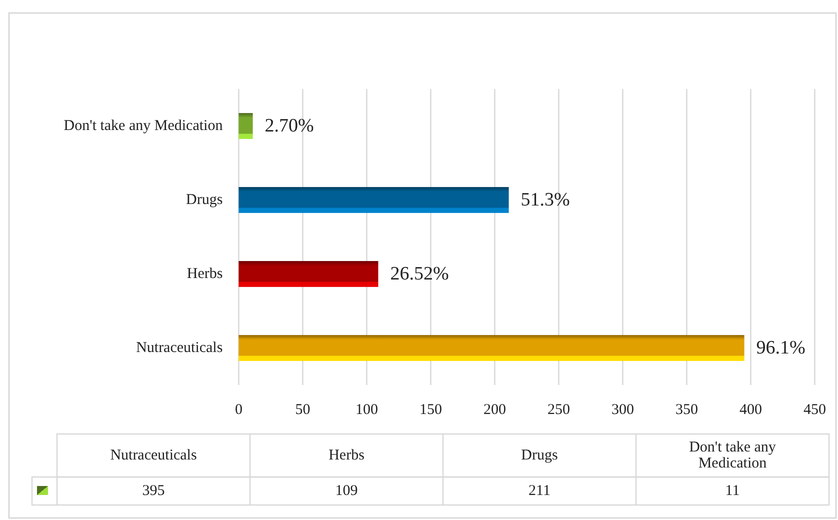  What do you see at coordinates (289, 126) in the screenshot?
I see `annotation: 2.70%` at bounding box center [289, 126].